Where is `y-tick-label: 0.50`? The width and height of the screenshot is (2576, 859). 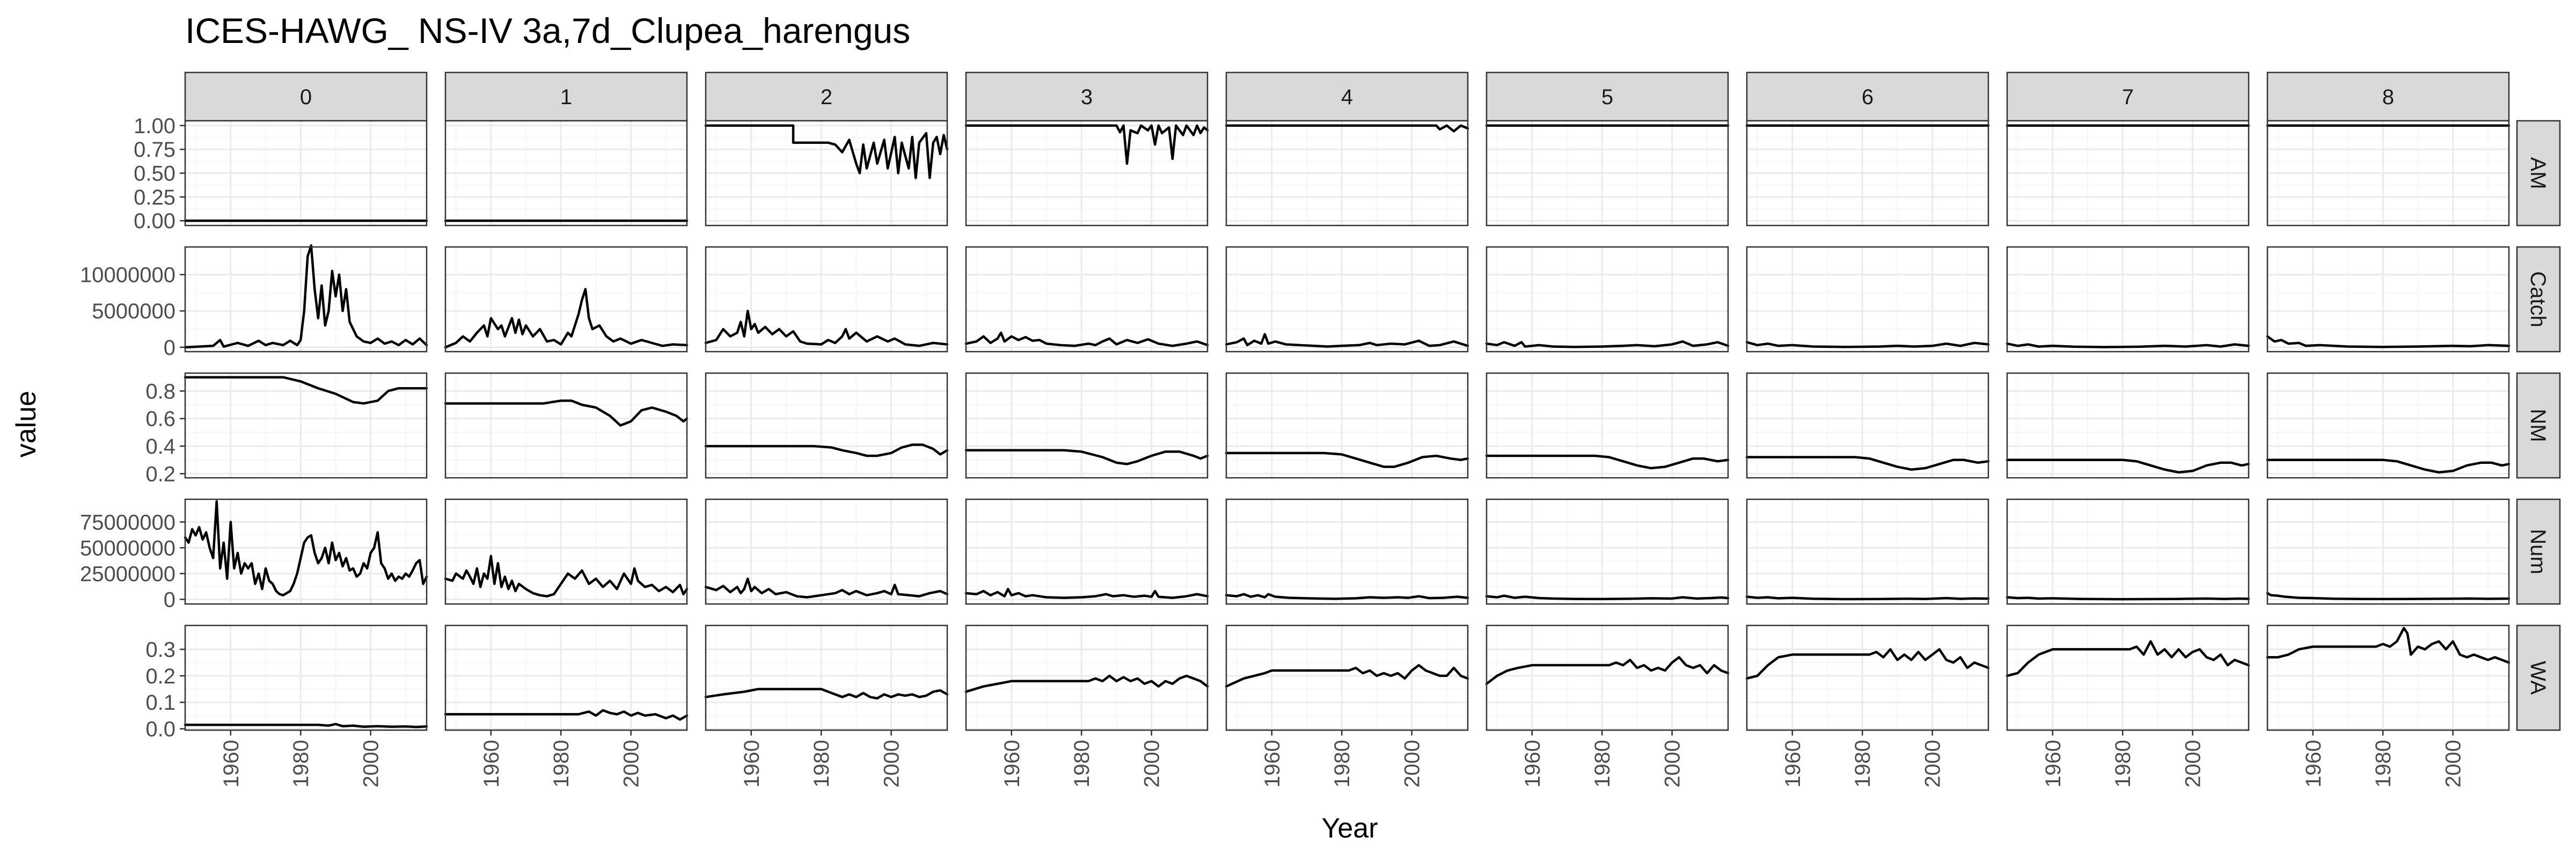
y-tick-label: 0.50 is located at coordinates (154, 174).